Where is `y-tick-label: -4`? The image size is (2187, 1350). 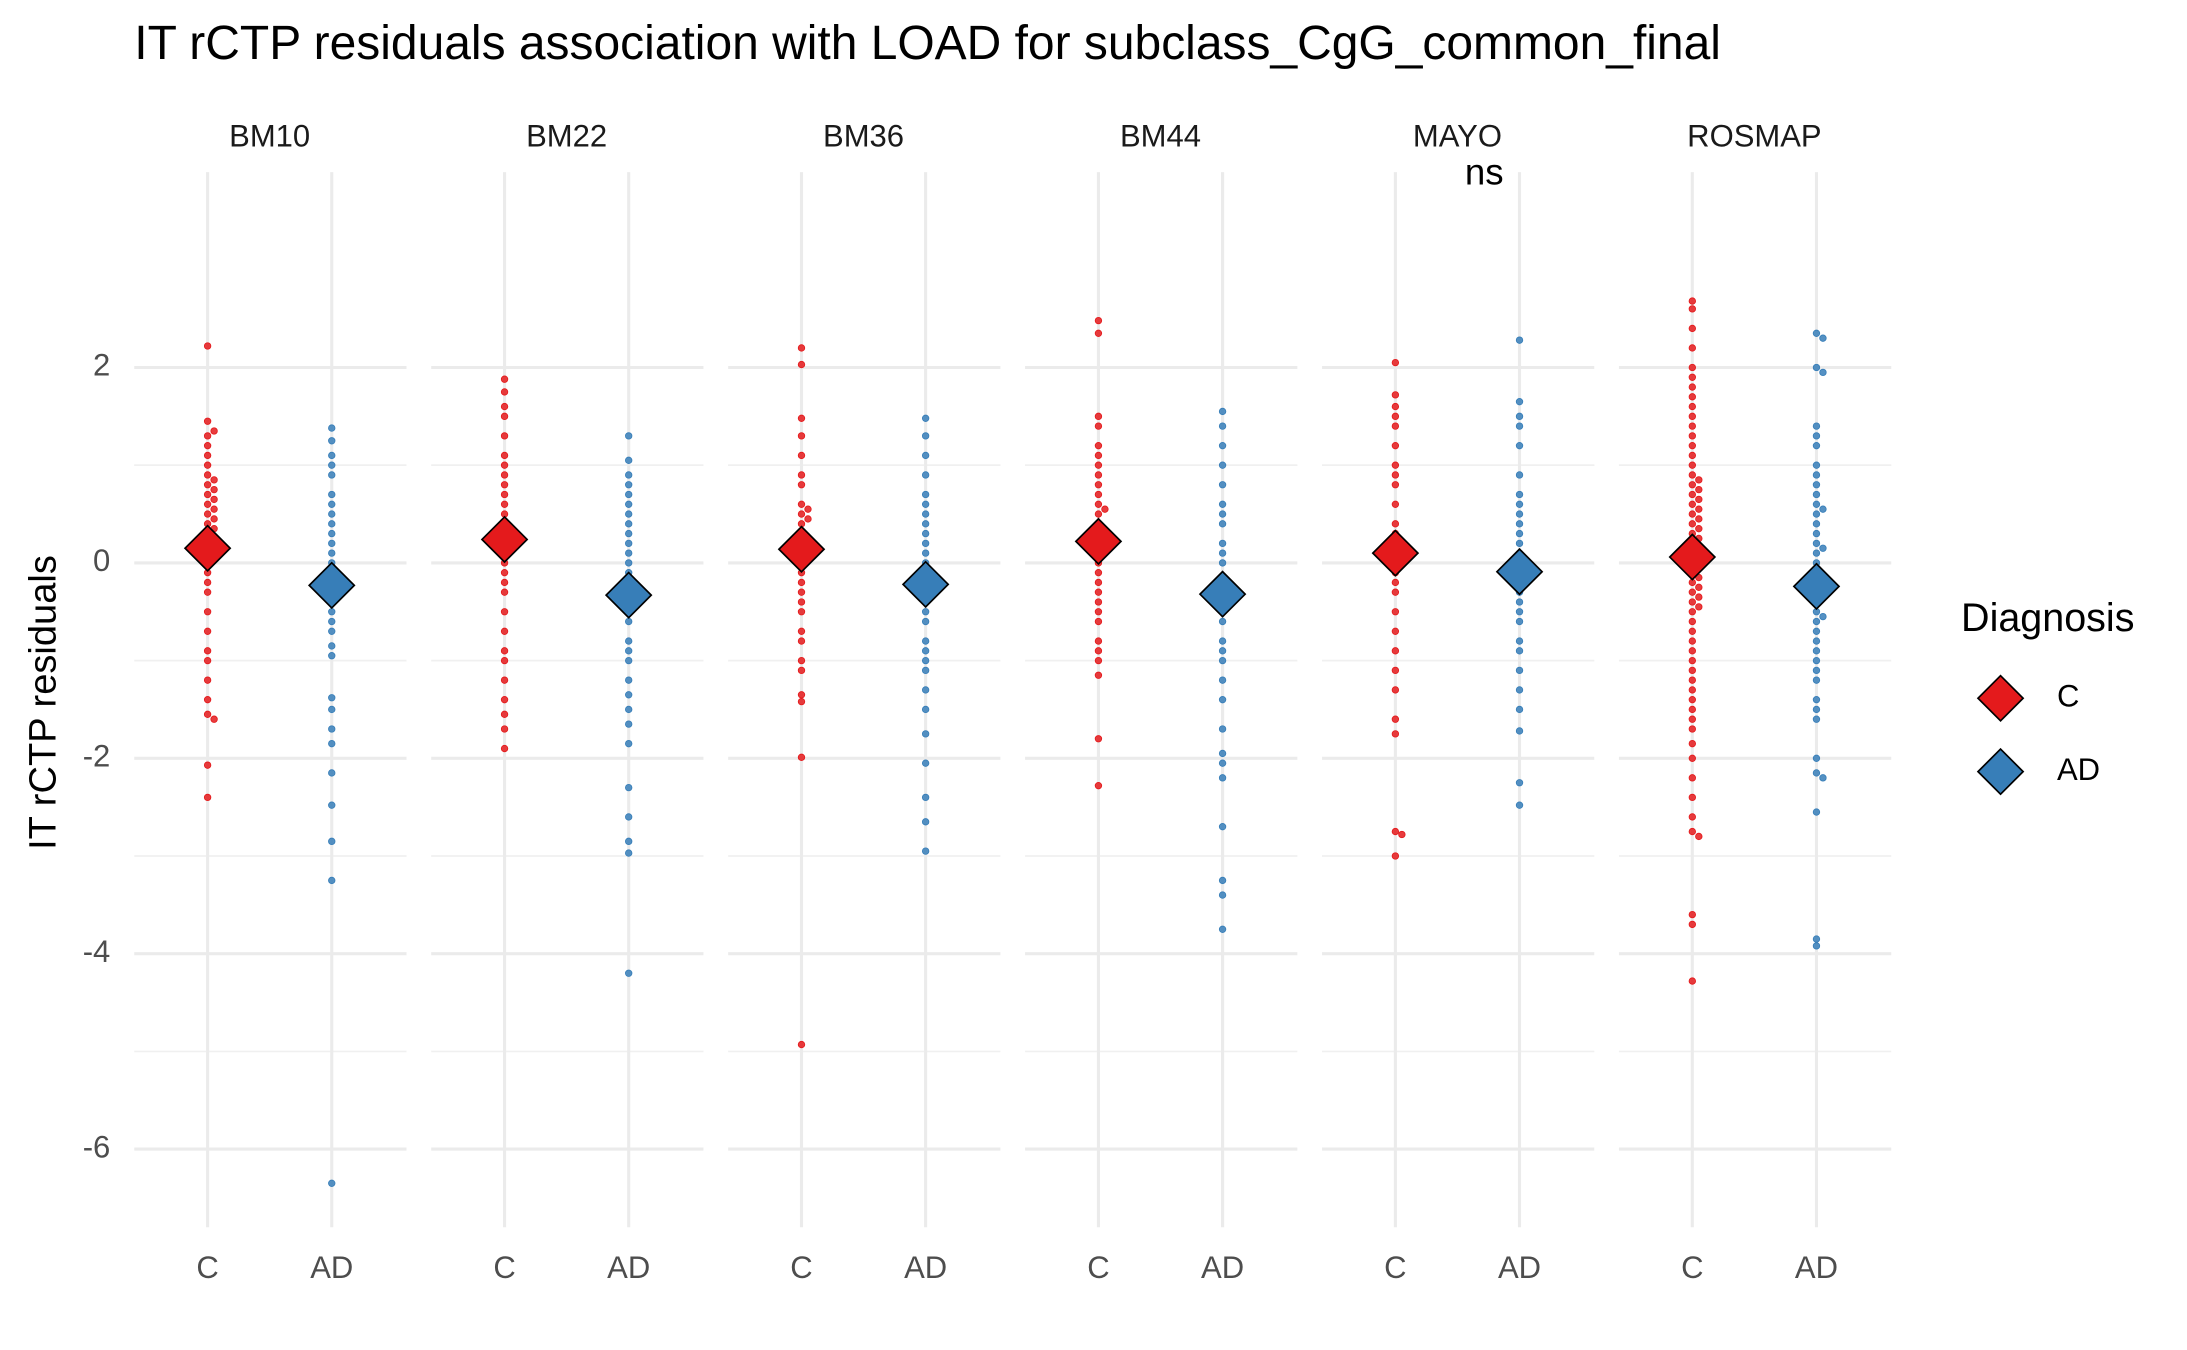
y-tick-label: -4 is located at coordinates (97, 951).